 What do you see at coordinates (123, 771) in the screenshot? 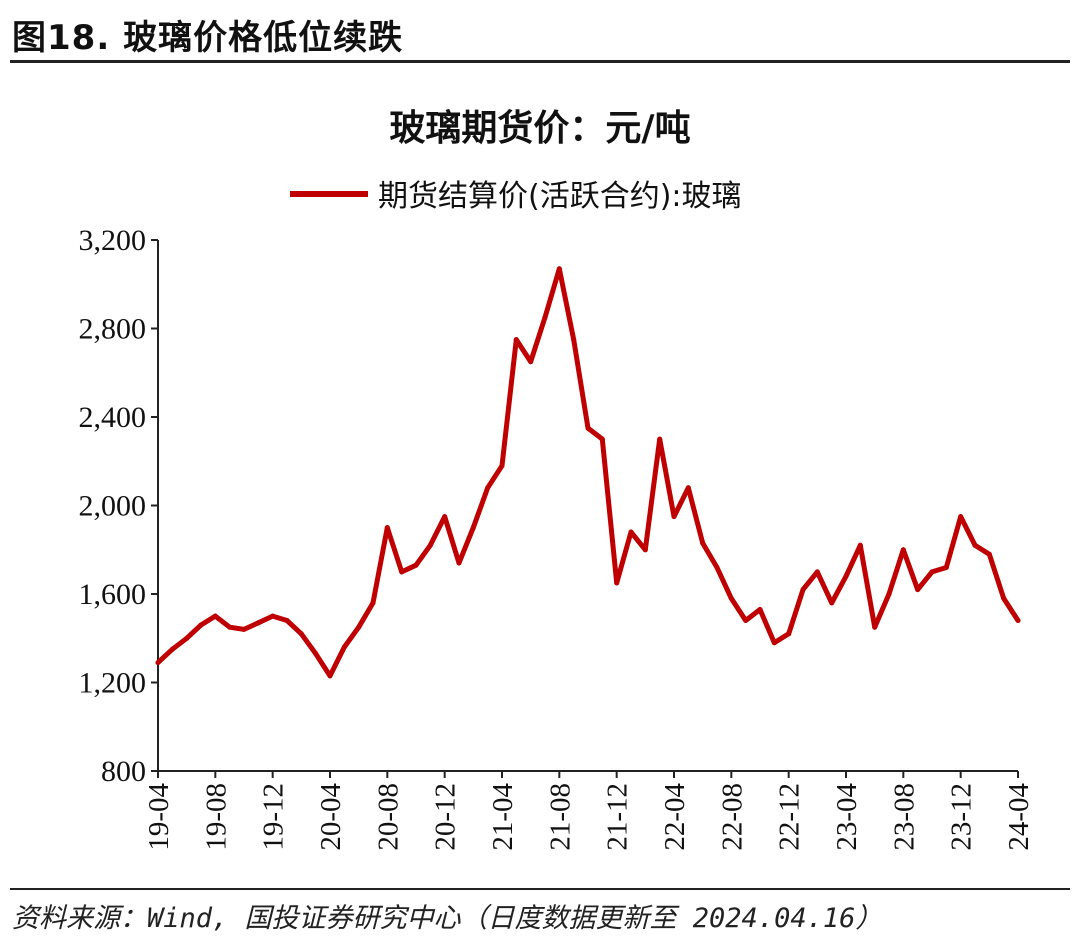
I see `y-tick-label: 800` at bounding box center [123, 771].